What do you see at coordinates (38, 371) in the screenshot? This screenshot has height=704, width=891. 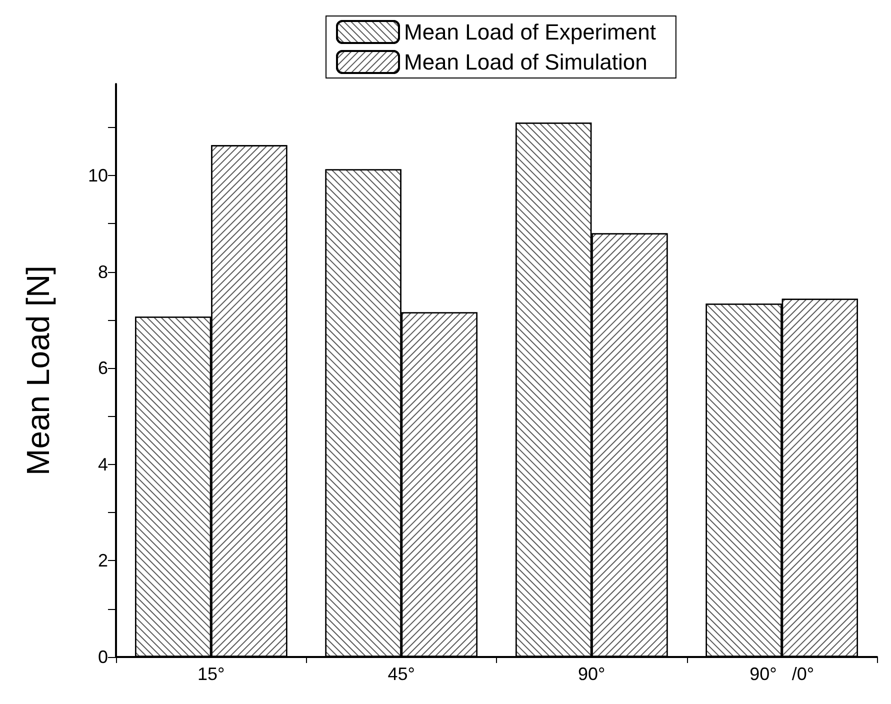 I see `y-axis-title: Mean Load [N]` at bounding box center [38, 371].